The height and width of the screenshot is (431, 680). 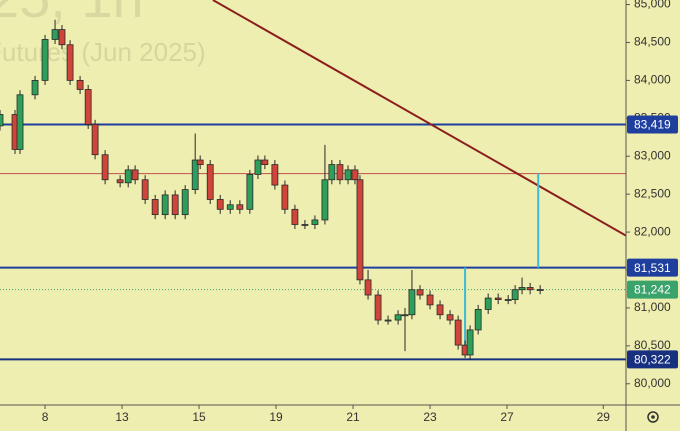 I want to click on x-tick-label: 13, so click(x=122, y=417).